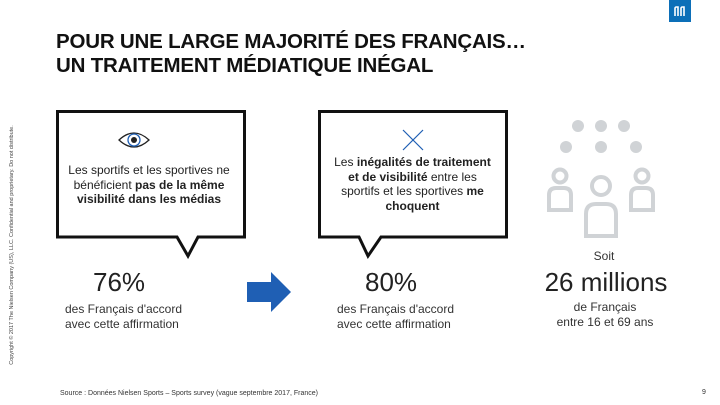 The height and width of the screenshot is (405, 720). I want to click on stat-1-caption-line-1: des Français d'accord, so click(124, 309).